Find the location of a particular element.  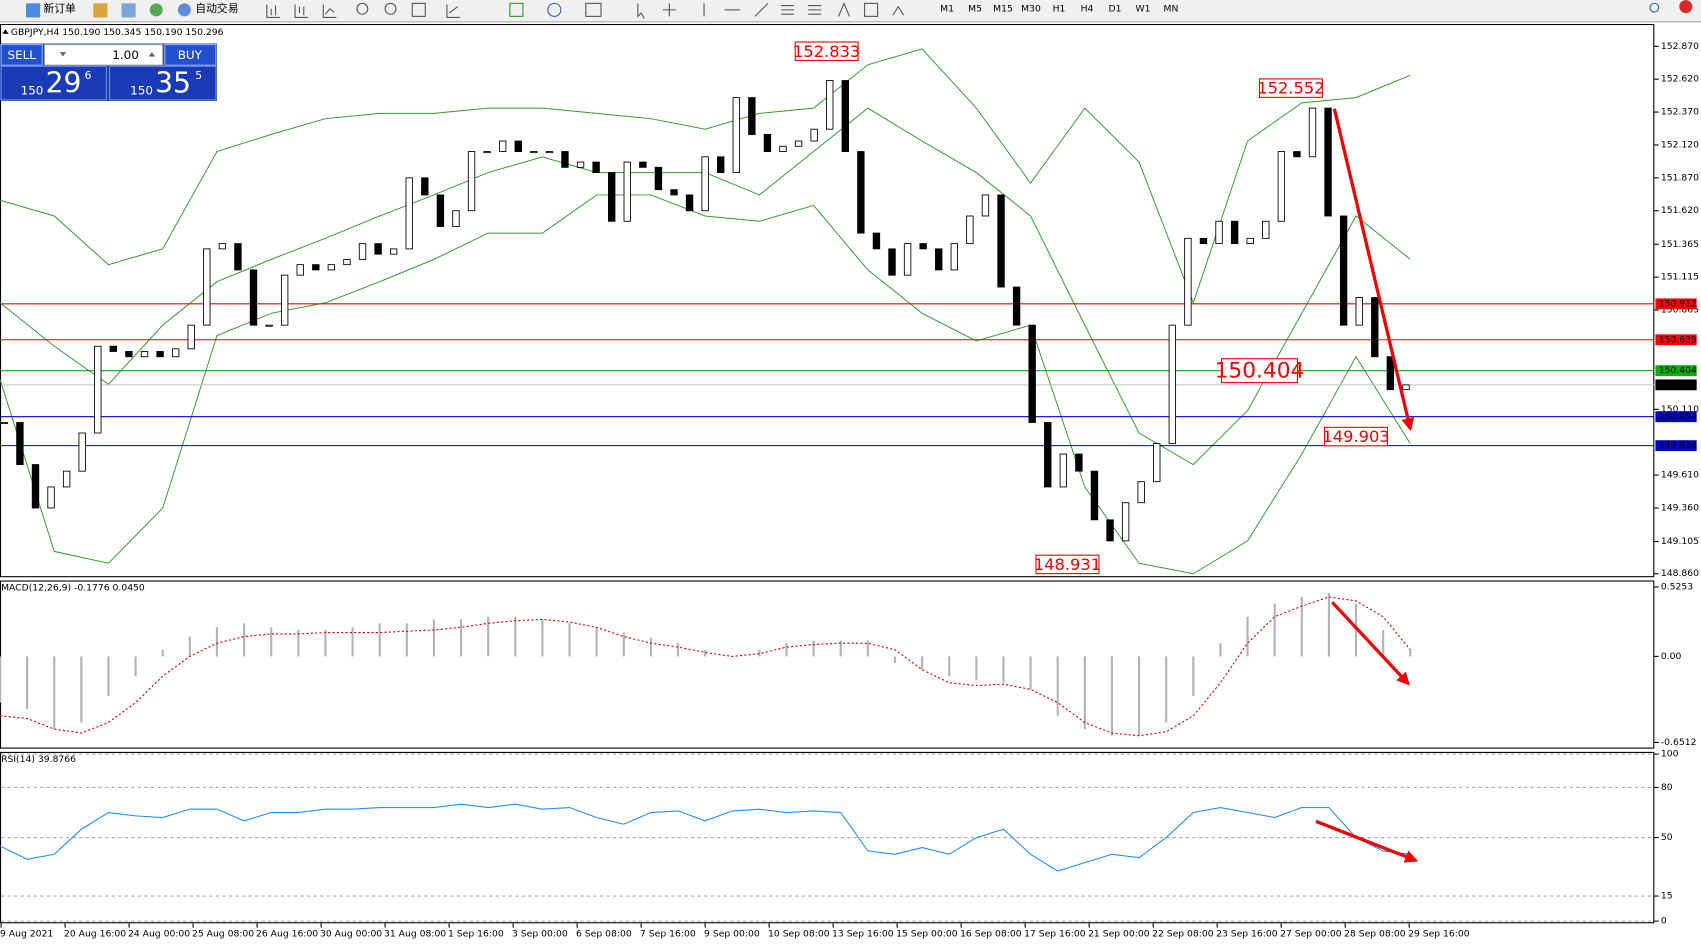

ask-pips: 35 is located at coordinates (173, 83).